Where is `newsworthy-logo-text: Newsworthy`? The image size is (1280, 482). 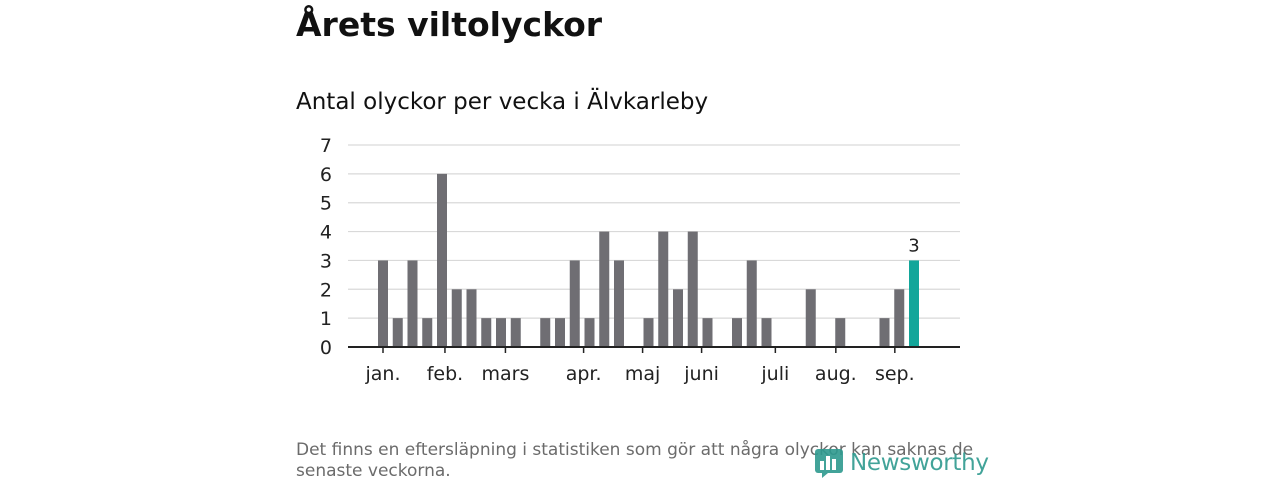
newsworthy-logo-text: Newsworthy is located at coordinates (919, 463).